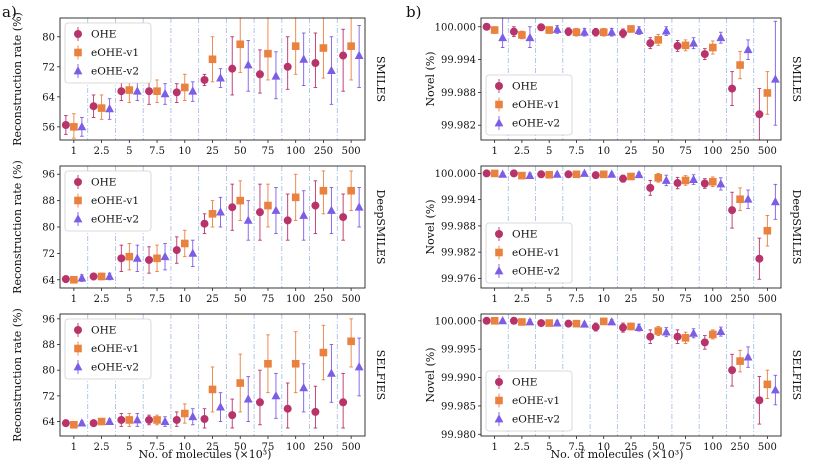 The width and height of the screenshot is (813, 465). Describe the element at coordinates (458, 279) in the screenshot. I see `y-tick-label: 99.976` at that location.